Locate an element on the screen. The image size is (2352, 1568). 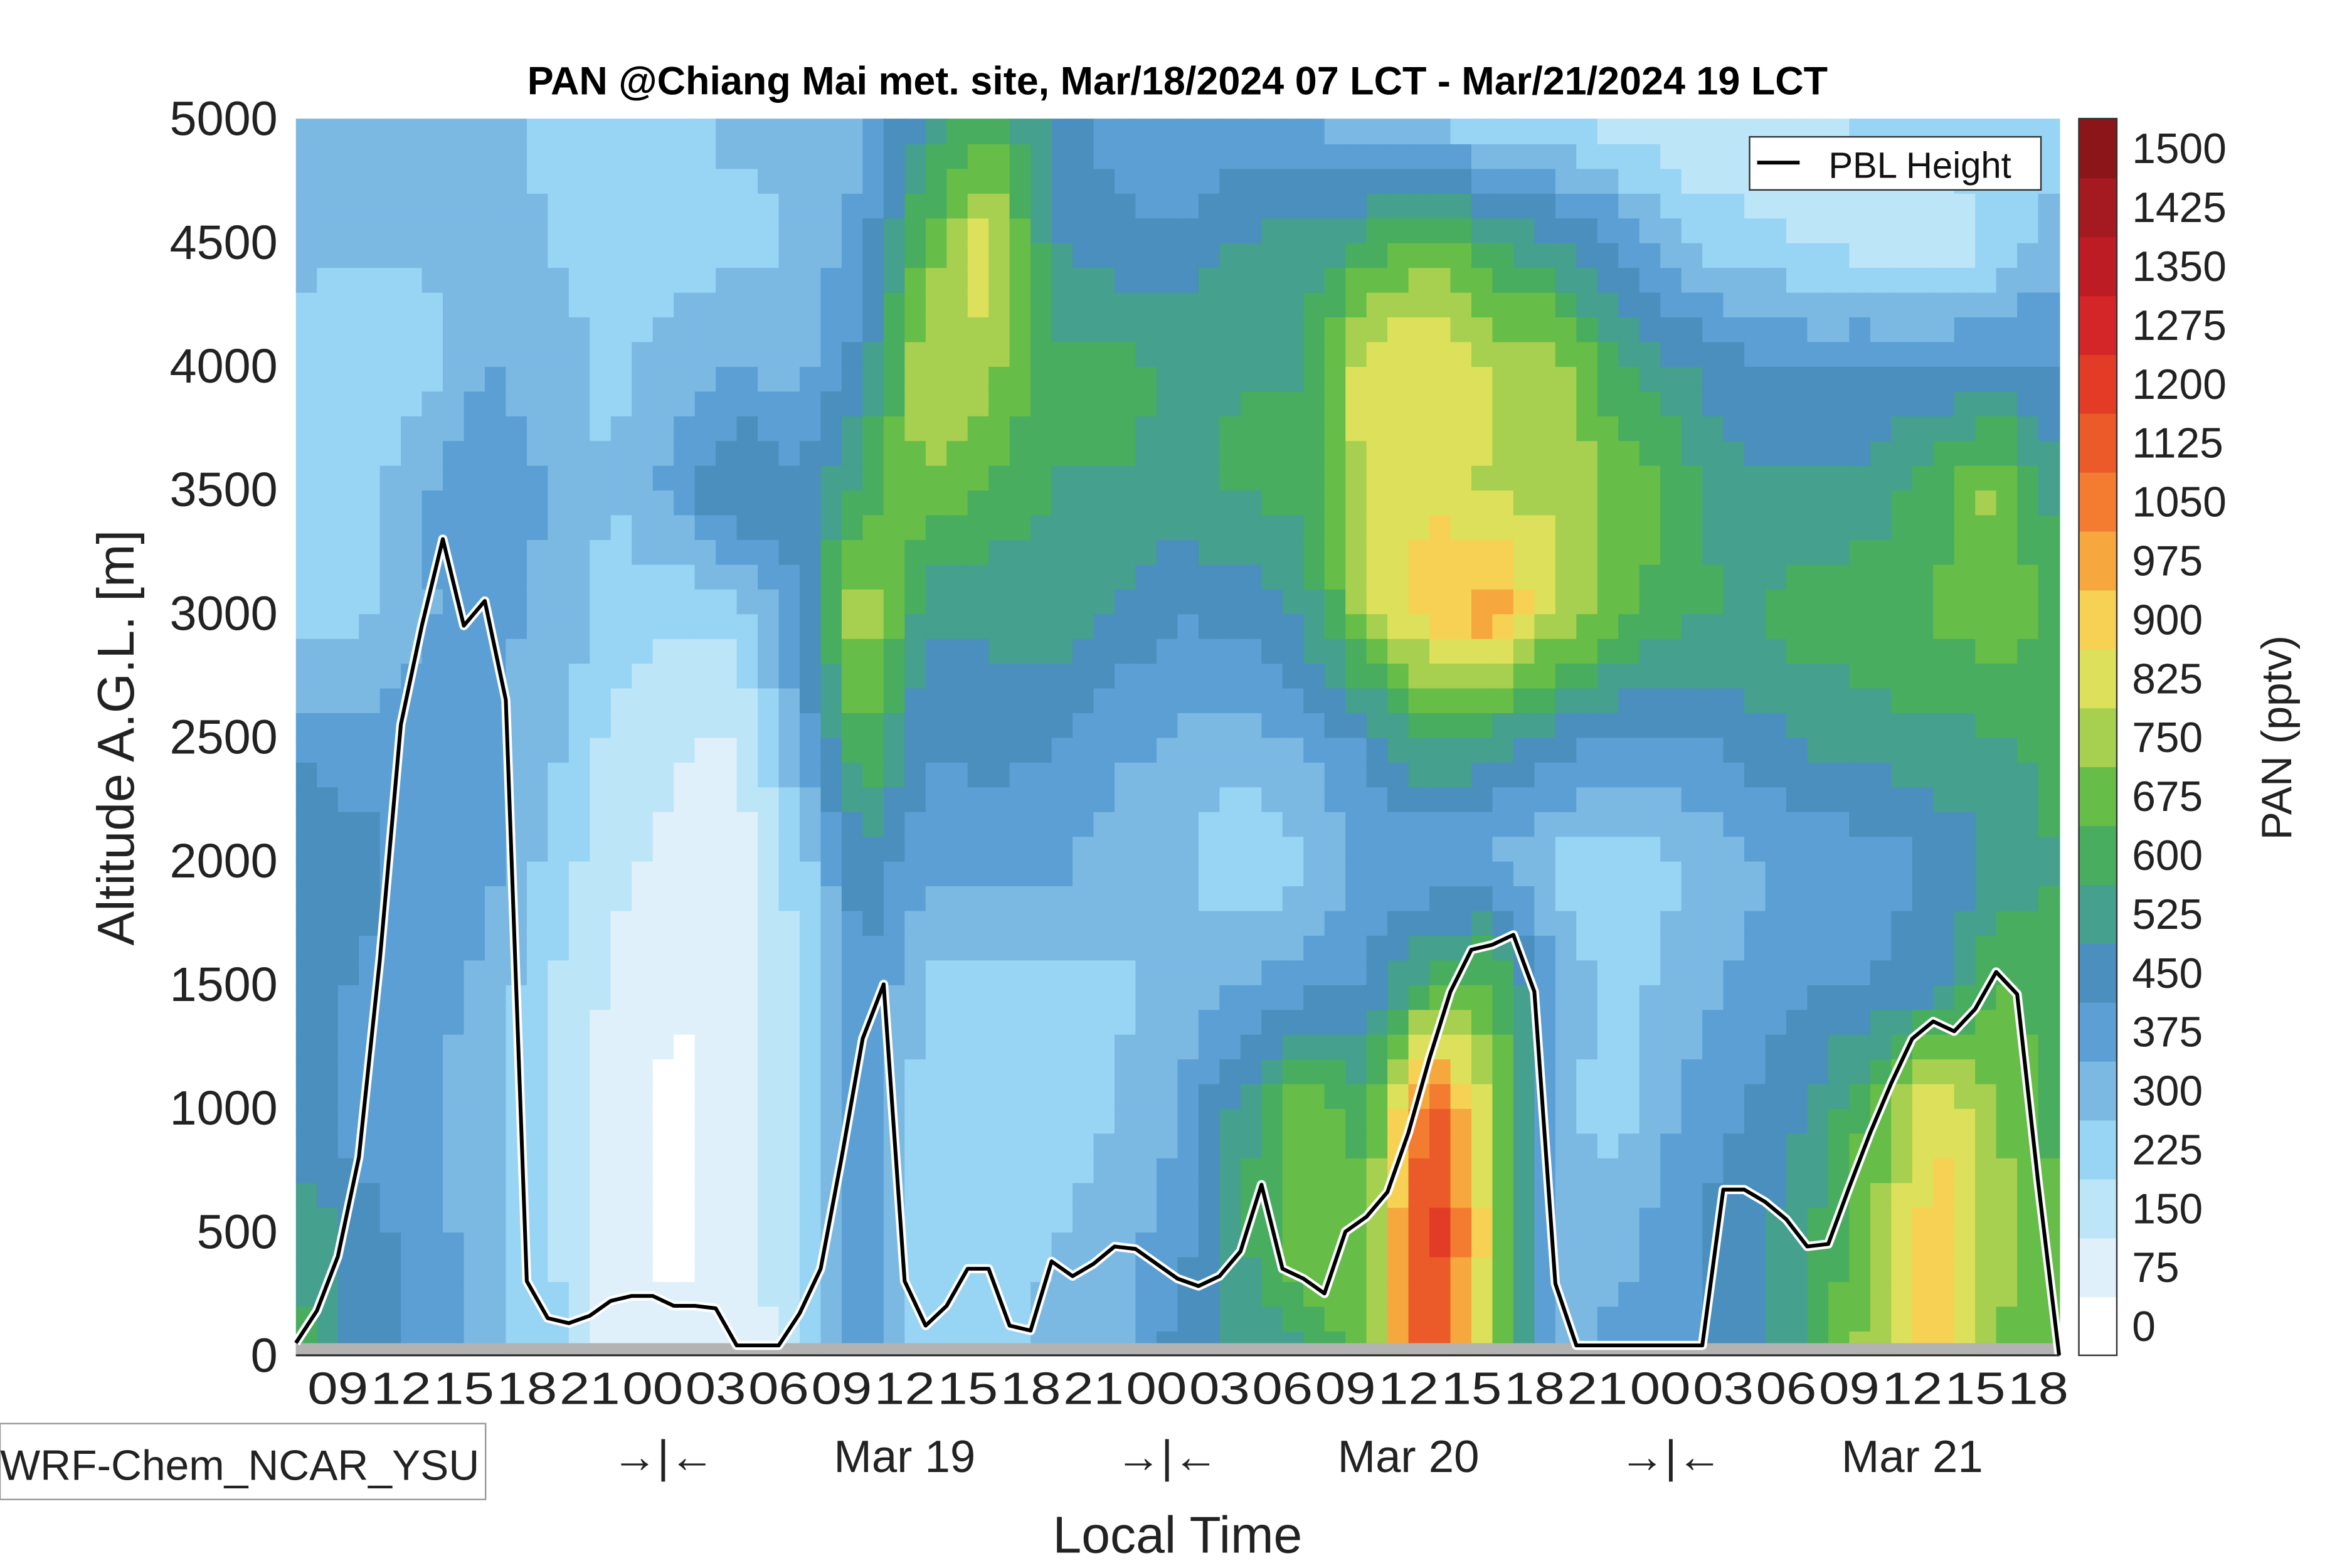
x-axis-label: Local Time is located at coordinates (1178, 1535).